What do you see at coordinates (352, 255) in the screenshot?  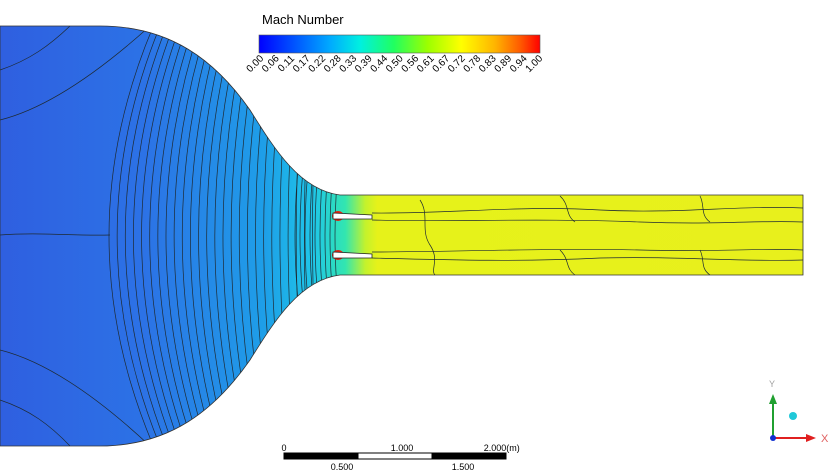 I see `vane-lower` at bounding box center [352, 255].